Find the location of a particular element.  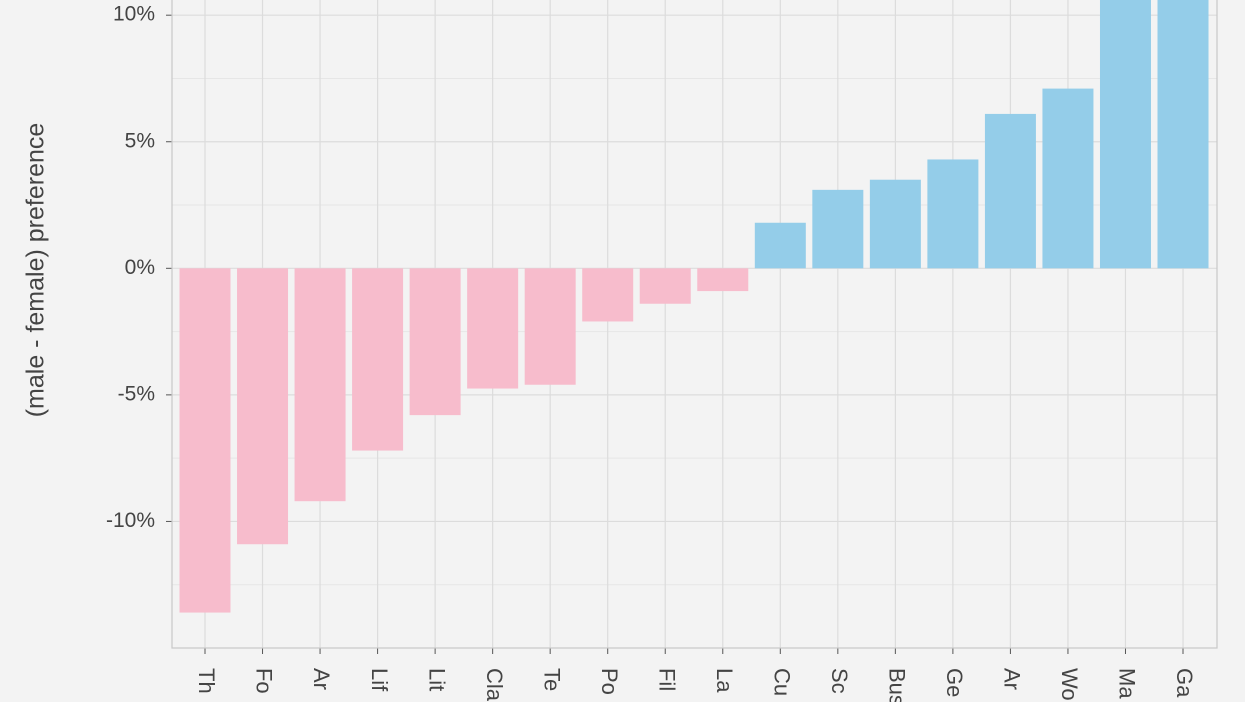

x-tick-label: Ga is located at coordinates (1184, 683).